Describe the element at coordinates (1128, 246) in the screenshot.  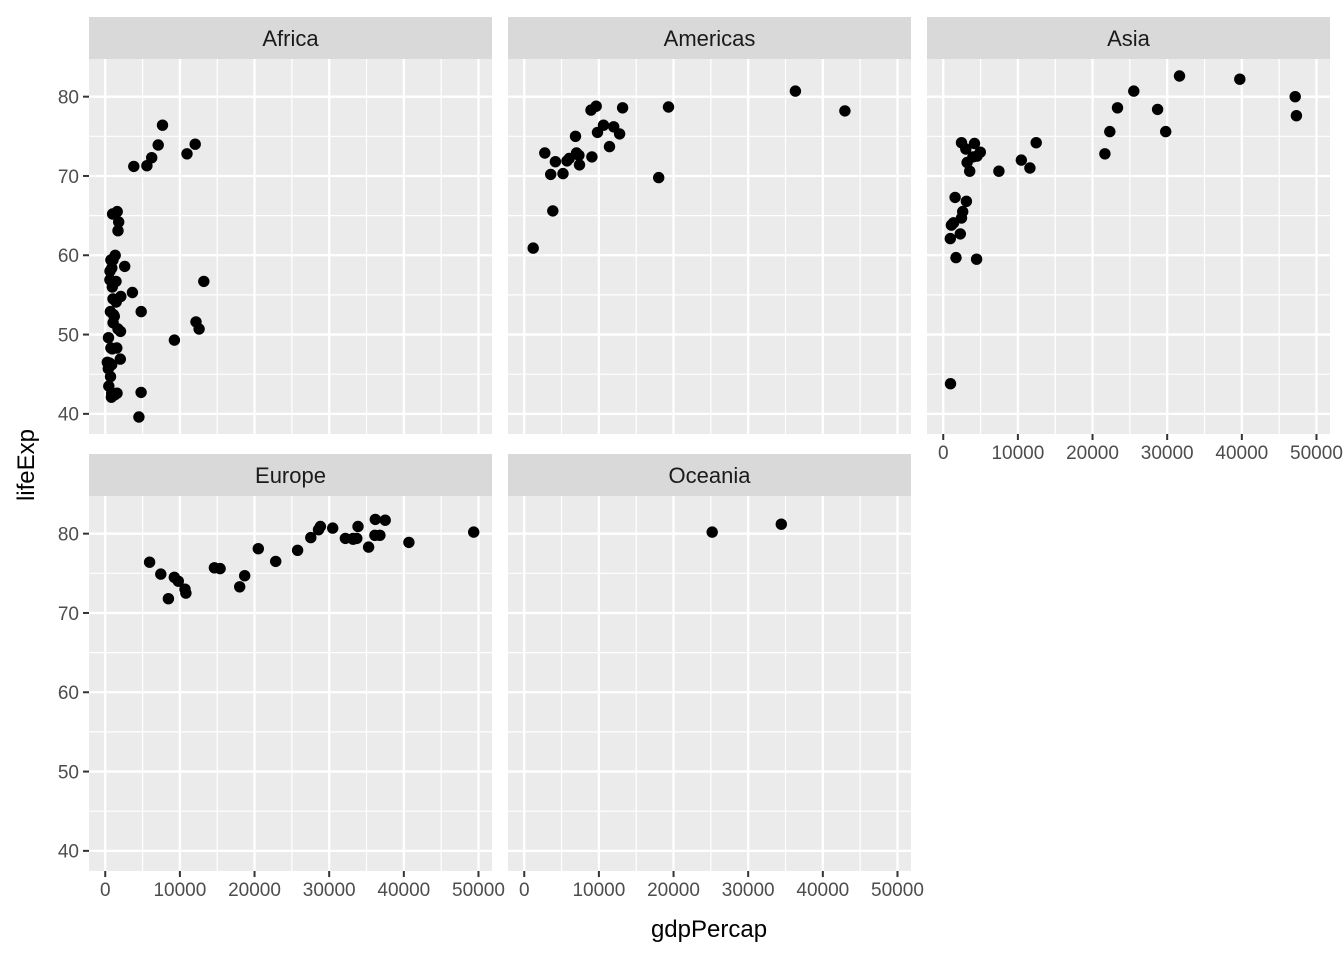
I see `panel-asia` at that location.